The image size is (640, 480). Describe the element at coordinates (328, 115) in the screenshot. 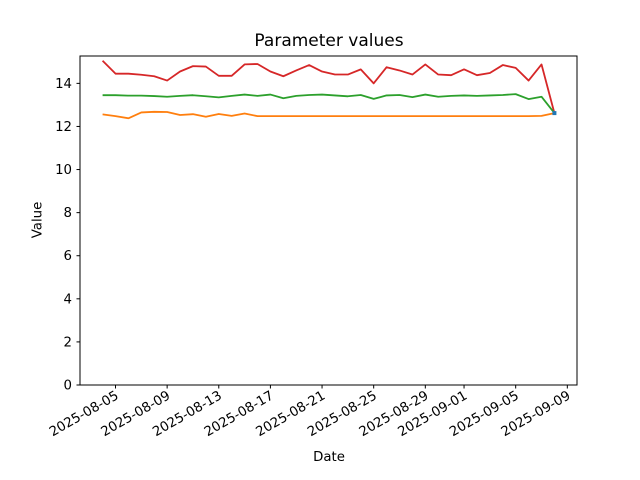

I see `series-orange-line` at that location.